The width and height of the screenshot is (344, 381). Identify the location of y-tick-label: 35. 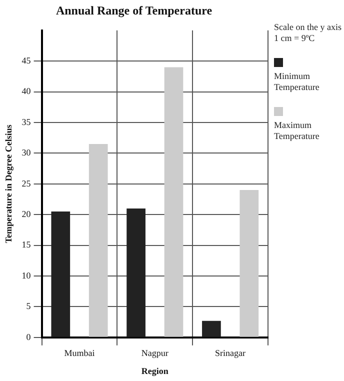
(27, 121).